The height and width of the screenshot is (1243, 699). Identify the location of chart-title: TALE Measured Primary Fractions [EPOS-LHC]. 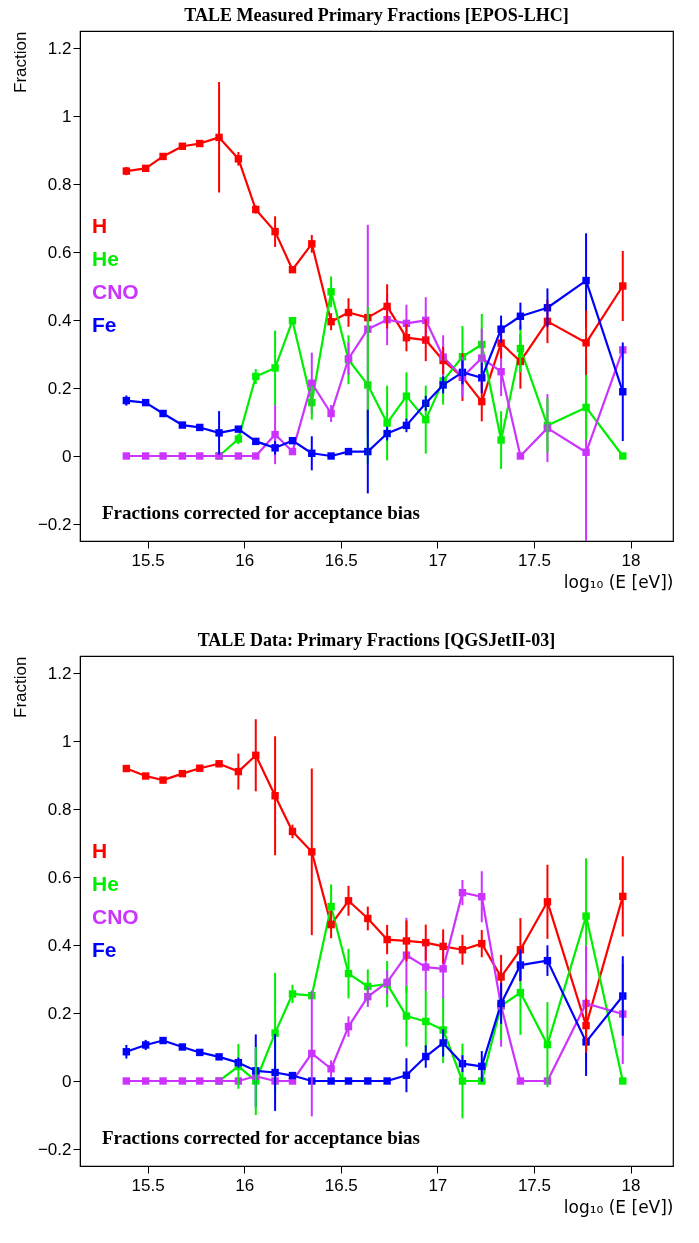
(376, 15).